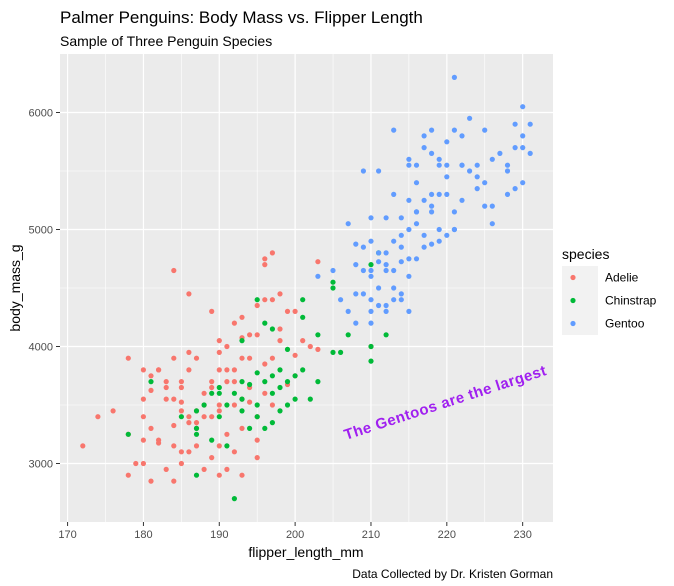 Image resolution: width=674 pixels, height=586 pixels. What do you see at coordinates (219, 535) in the screenshot?
I see `x-tick-label: 190` at bounding box center [219, 535].